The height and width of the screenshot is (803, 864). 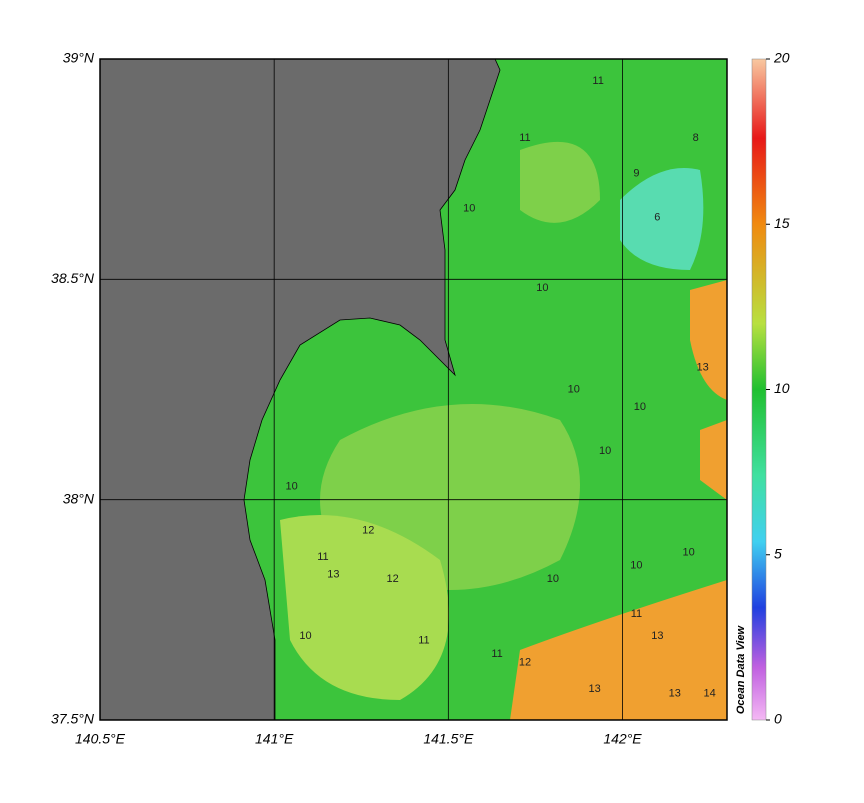 What do you see at coordinates (778, 553) in the screenshot?
I see `colorbar-tick-label: 5` at bounding box center [778, 553].